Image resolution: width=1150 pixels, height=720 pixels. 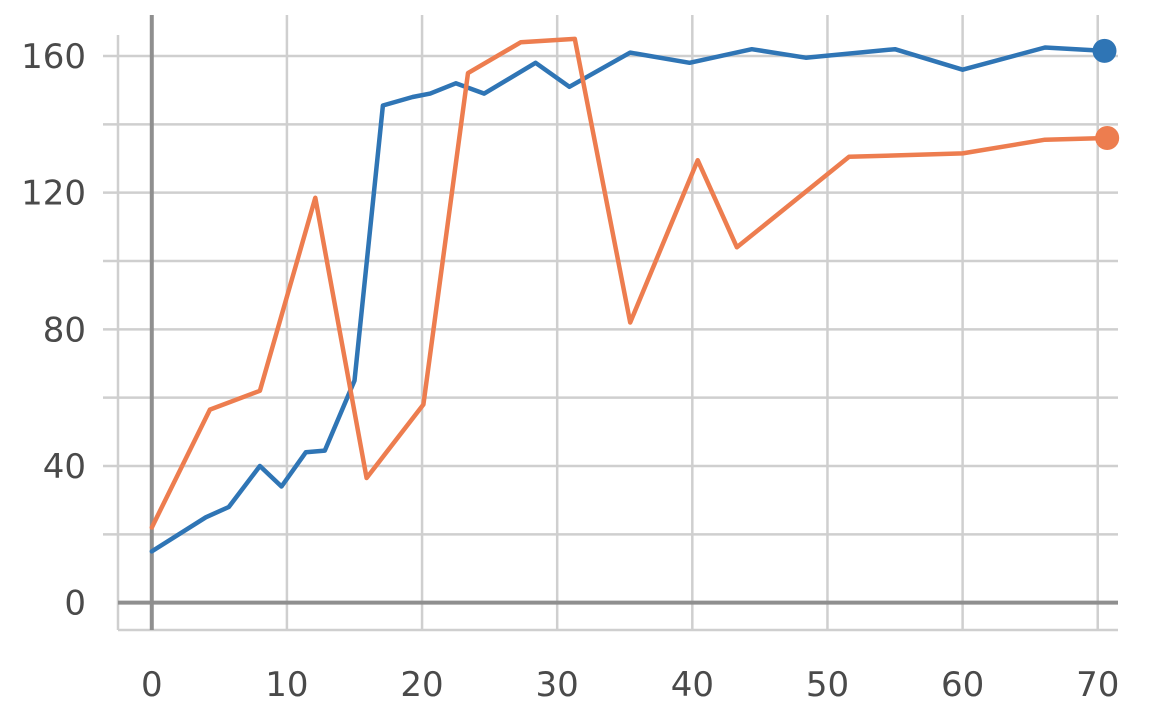 What do you see at coordinates (827, 685) in the screenshot?
I see `x-tick-label: 50` at bounding box center [827, 685].